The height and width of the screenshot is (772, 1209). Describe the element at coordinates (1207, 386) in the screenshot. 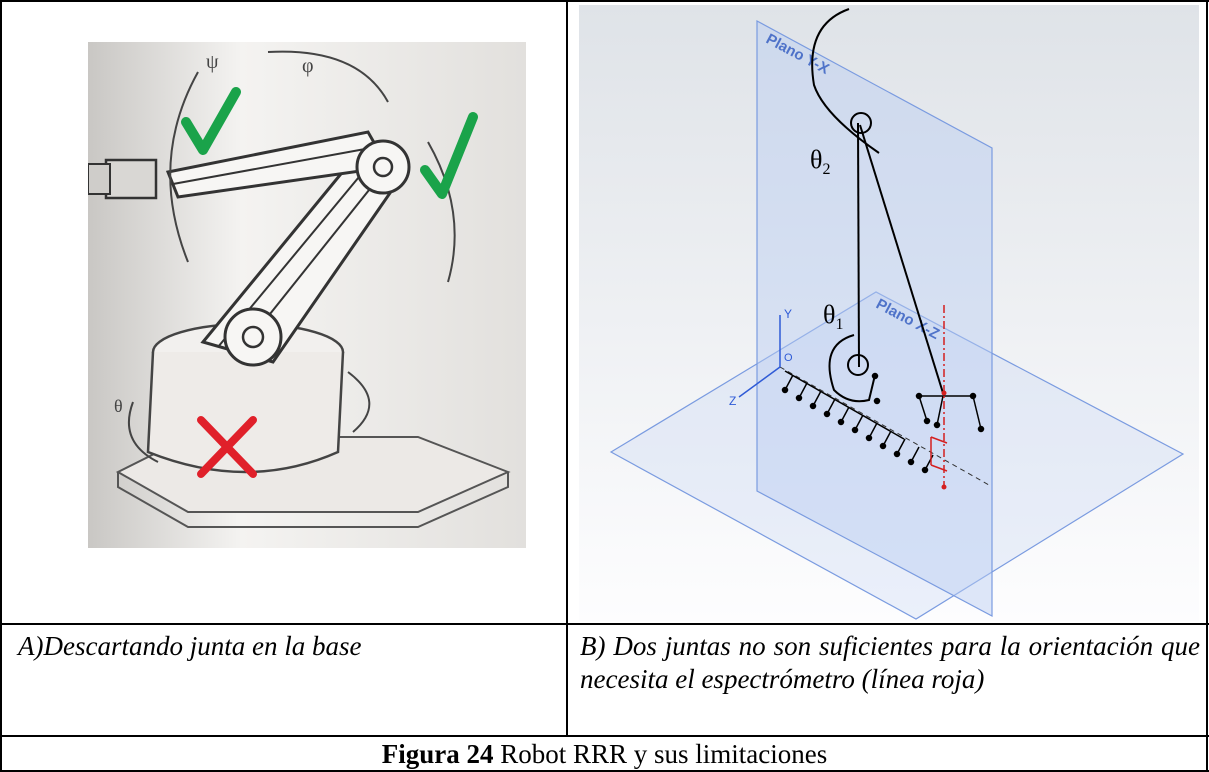

I see `table-border-right` at that location.